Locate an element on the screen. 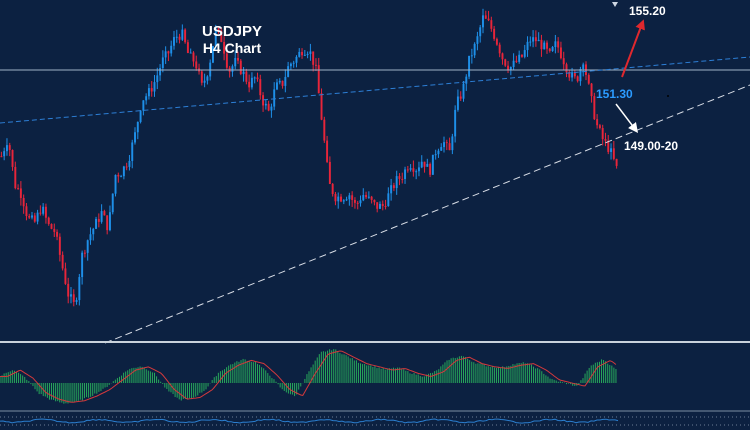 The width and height of the screenshot is (750, 430). target-up-label: 155.20 is located at coordinates (647, 11).